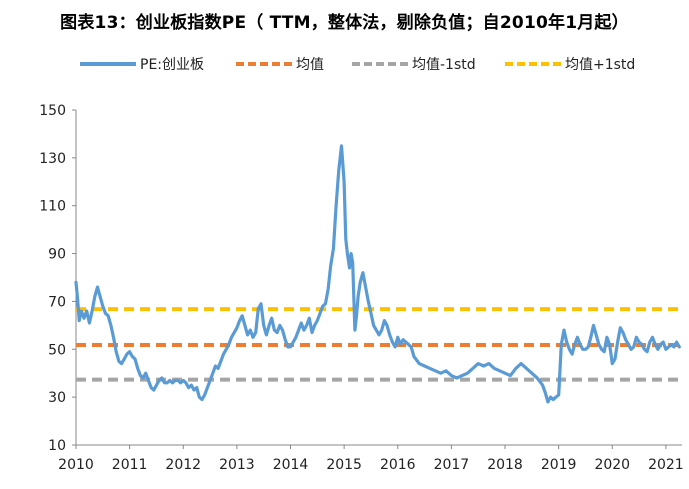 This screenshot has width=689, height=489. Describe the element at coordinates (666, 465) in the screenshot. I see `x-tick-label: 2021` at that location.